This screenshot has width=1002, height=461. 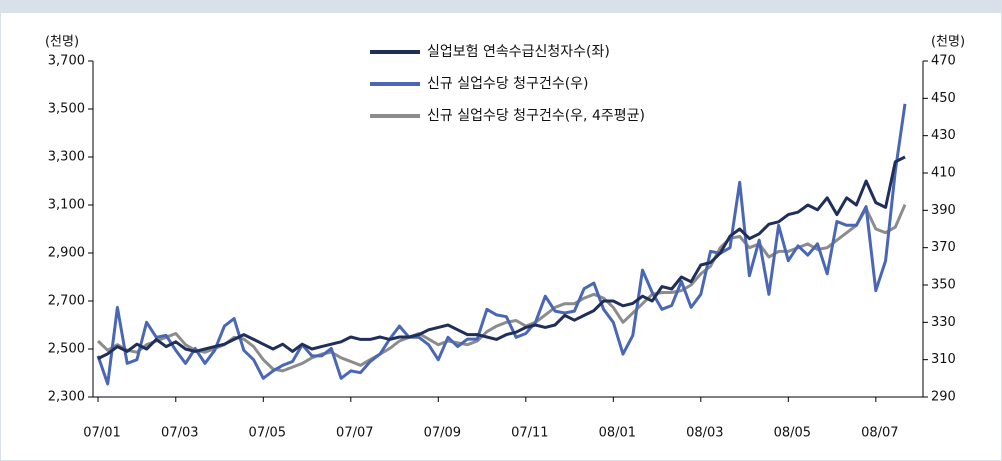 What do you see at coordinates (66, 61) in the screenshot?
I see `y-tick-label: 3,700` at bounding box center [66, 61].